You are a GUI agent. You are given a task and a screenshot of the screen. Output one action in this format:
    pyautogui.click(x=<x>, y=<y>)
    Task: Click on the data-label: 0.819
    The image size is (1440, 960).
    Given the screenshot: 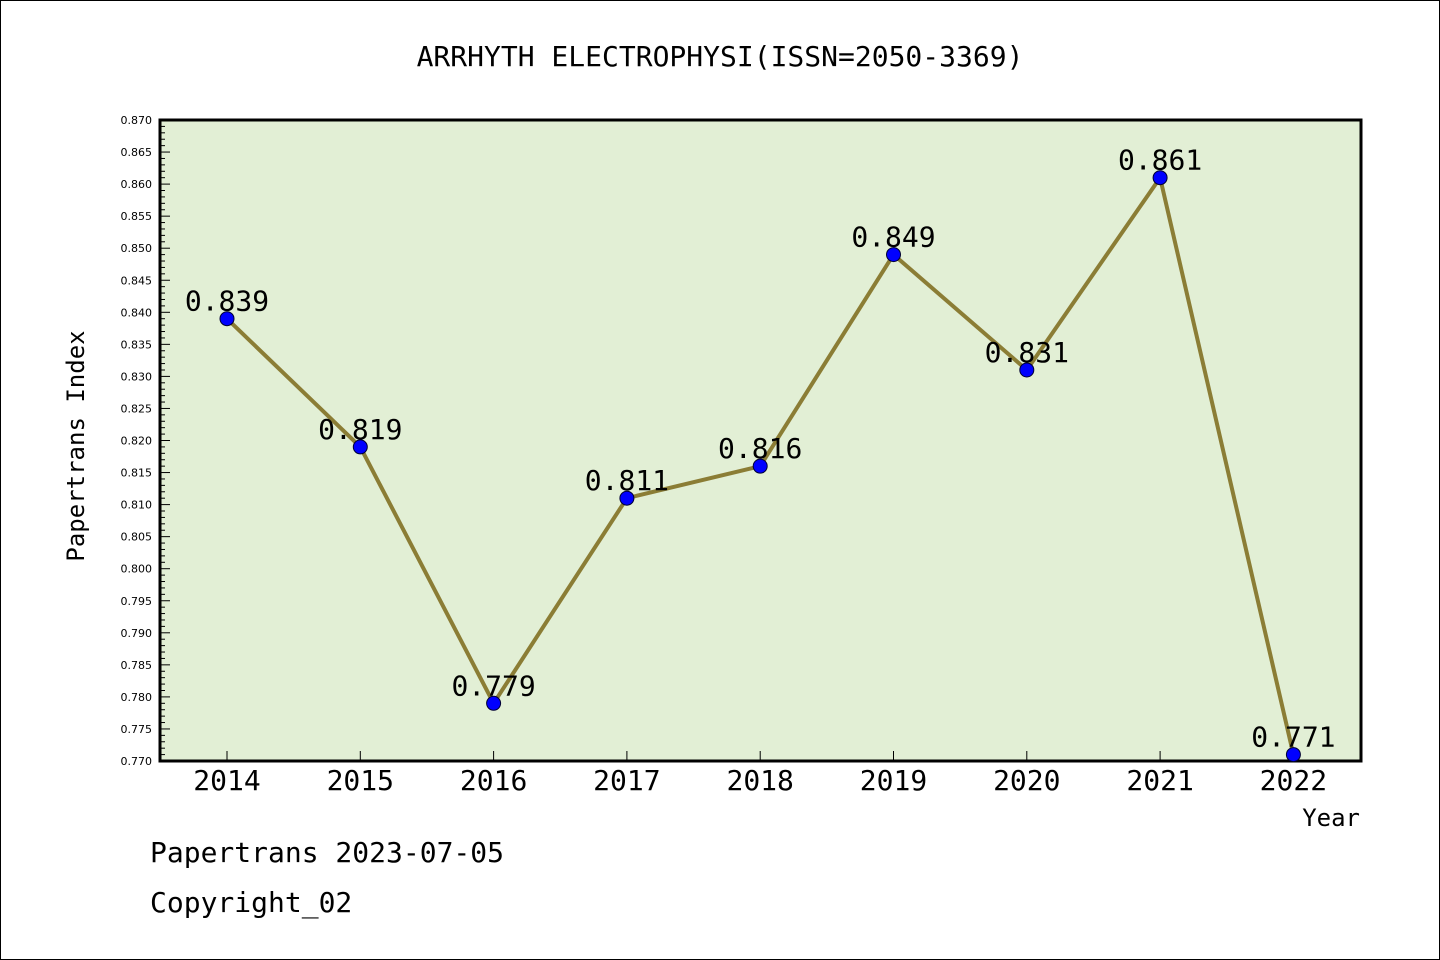 What is the action you would take?
    pyautogui.click(x=360, y=429)
    